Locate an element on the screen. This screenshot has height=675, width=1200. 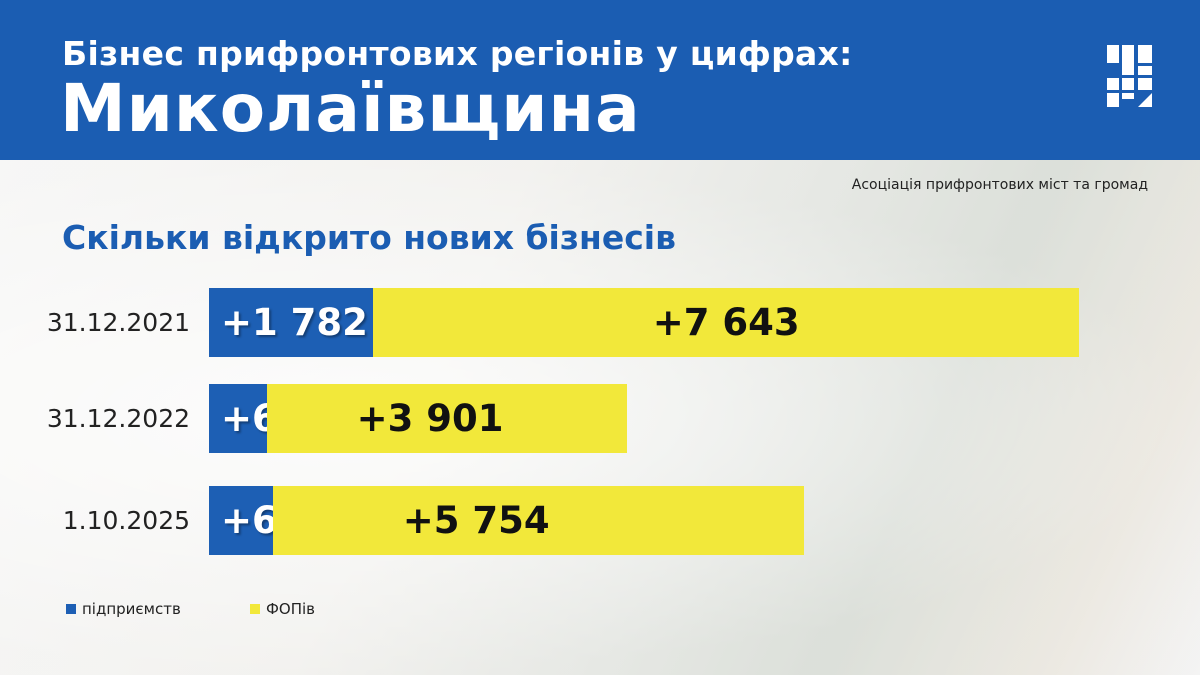
data-label: +7 643 is located at coordinates (726, 322).